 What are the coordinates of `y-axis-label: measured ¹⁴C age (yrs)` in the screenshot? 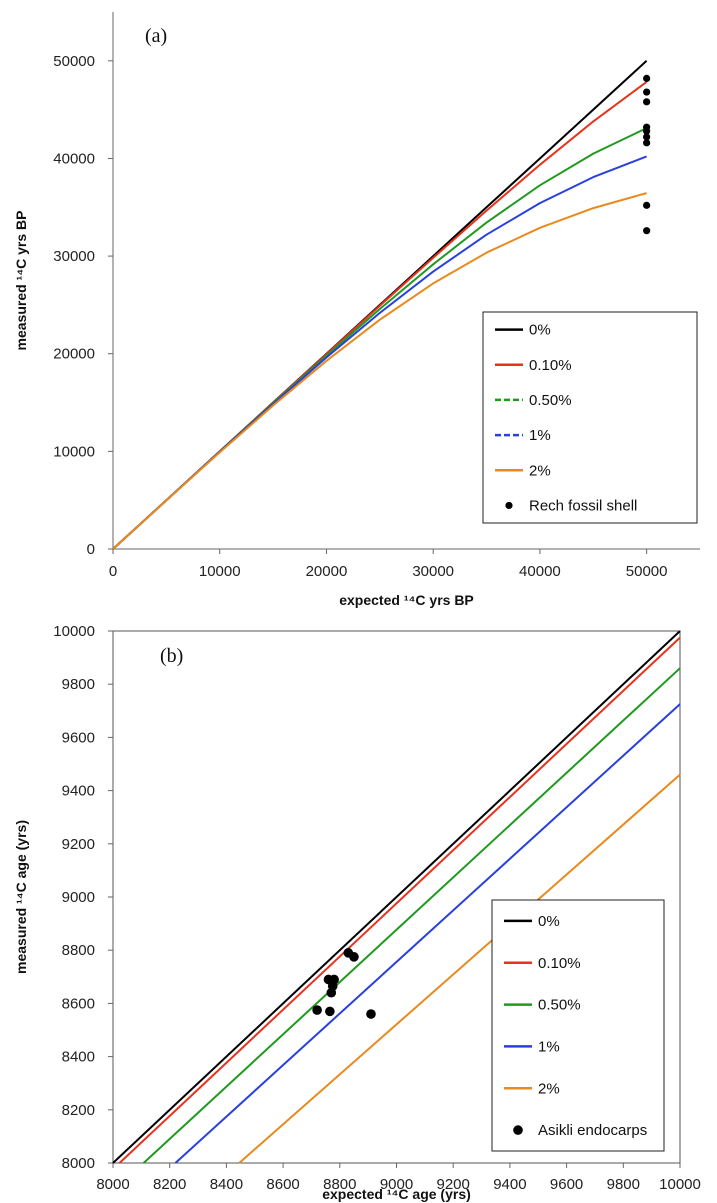 It's located at (21, 897).